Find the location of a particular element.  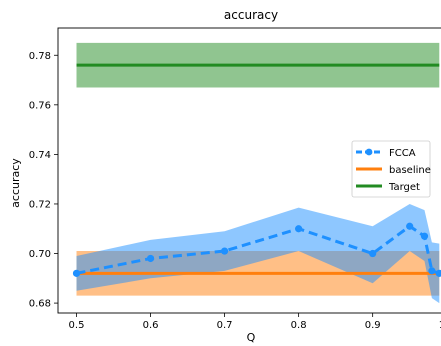

x-tick-label: 0.5 is located at coordinates (77, 325).